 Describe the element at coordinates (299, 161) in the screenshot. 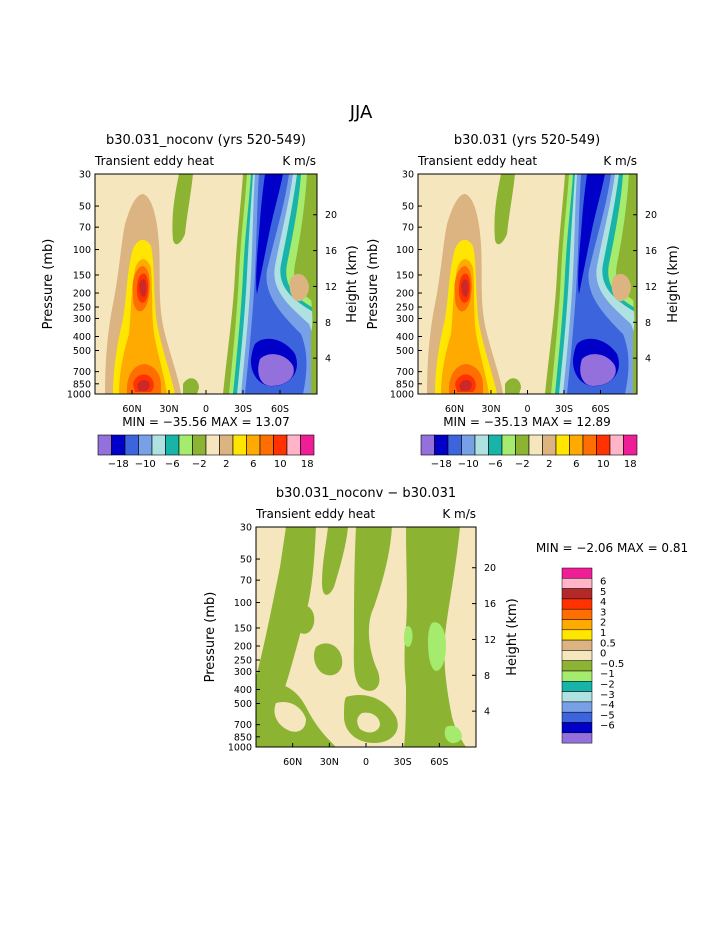

I see `panel1-units: K m/s` at that location.